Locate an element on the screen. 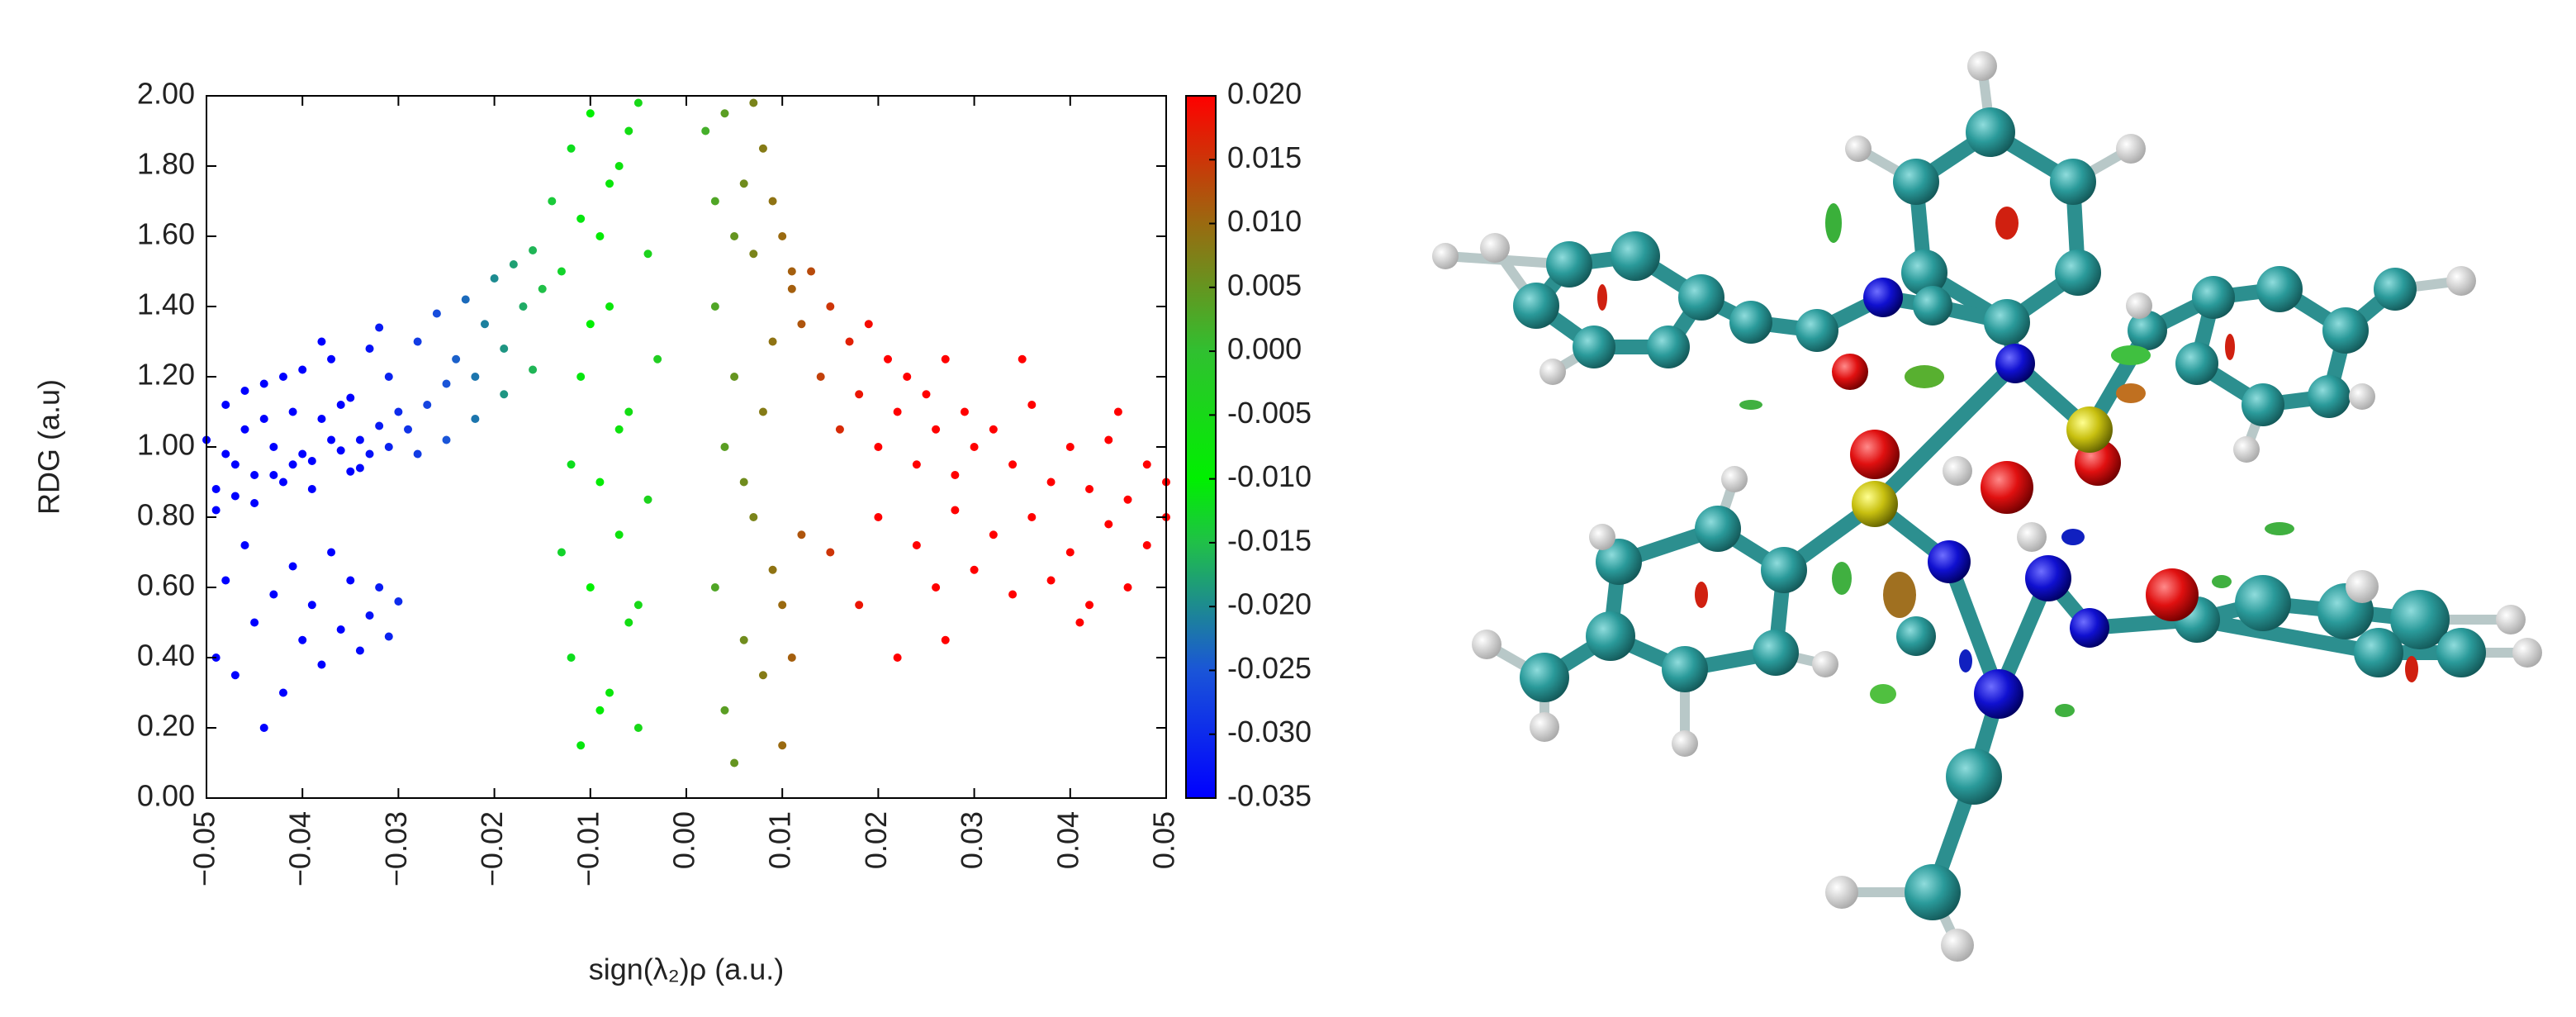 The height and width of the screenshot is (1017, 2576). x-tick-label: 0.01 is located at coordinates (780, 840).